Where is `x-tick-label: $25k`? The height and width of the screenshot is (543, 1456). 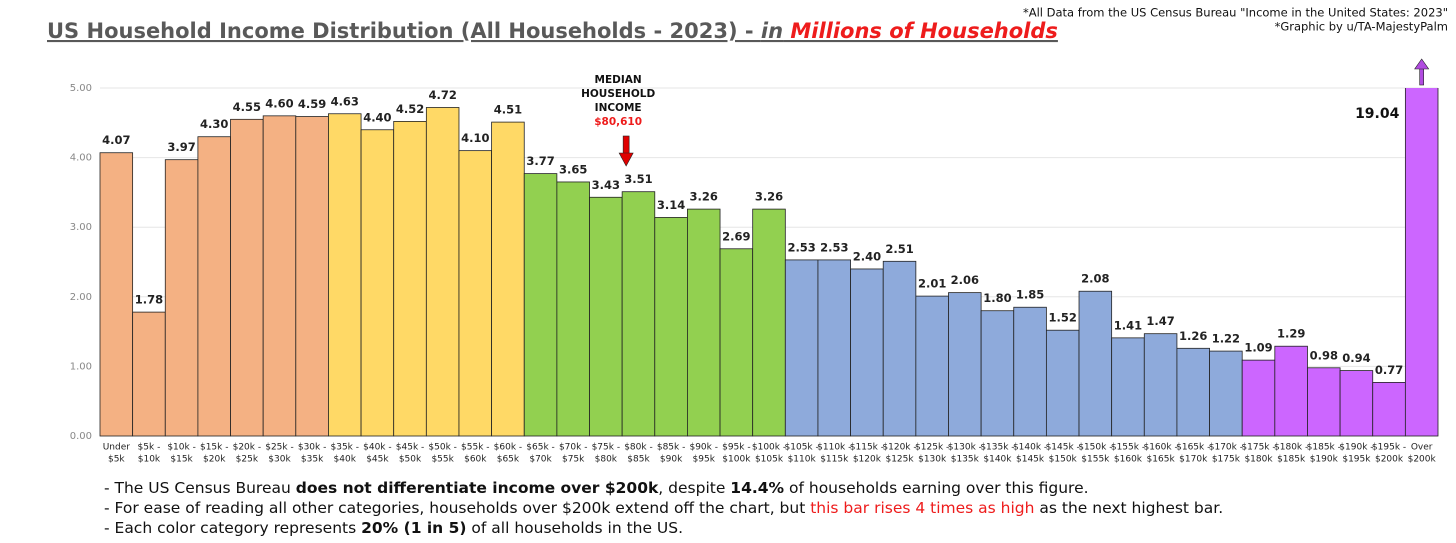
x-tick-label: $25k is located at coordinates (247, 460).